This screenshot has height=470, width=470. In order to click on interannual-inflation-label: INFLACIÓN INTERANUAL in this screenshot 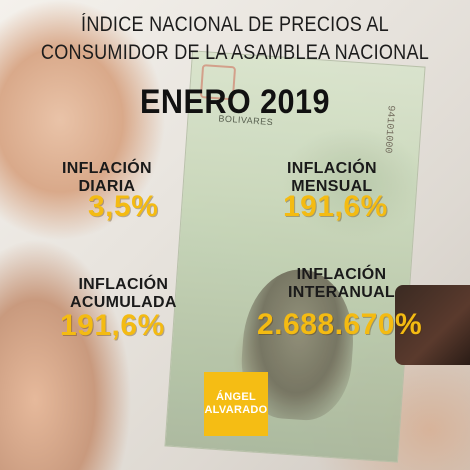, I will do `click(341, 284)`.